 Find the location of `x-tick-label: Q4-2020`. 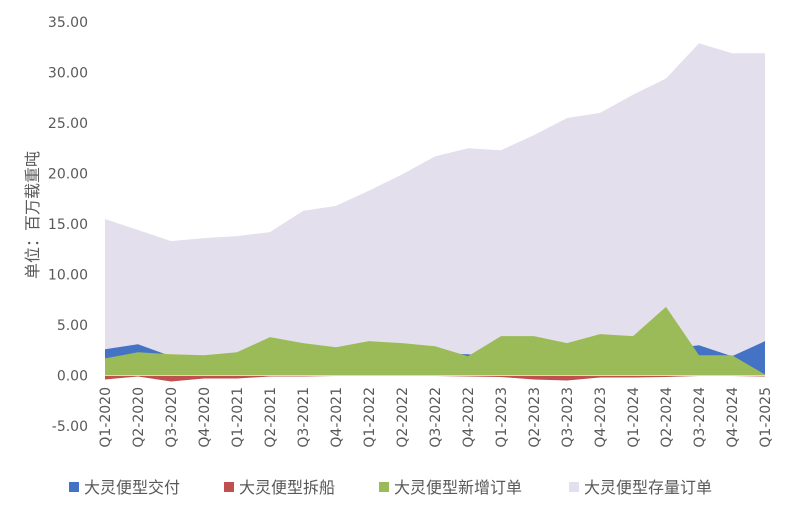

x-tick-label: Q4-2020 is located at coordinates (205, 417).